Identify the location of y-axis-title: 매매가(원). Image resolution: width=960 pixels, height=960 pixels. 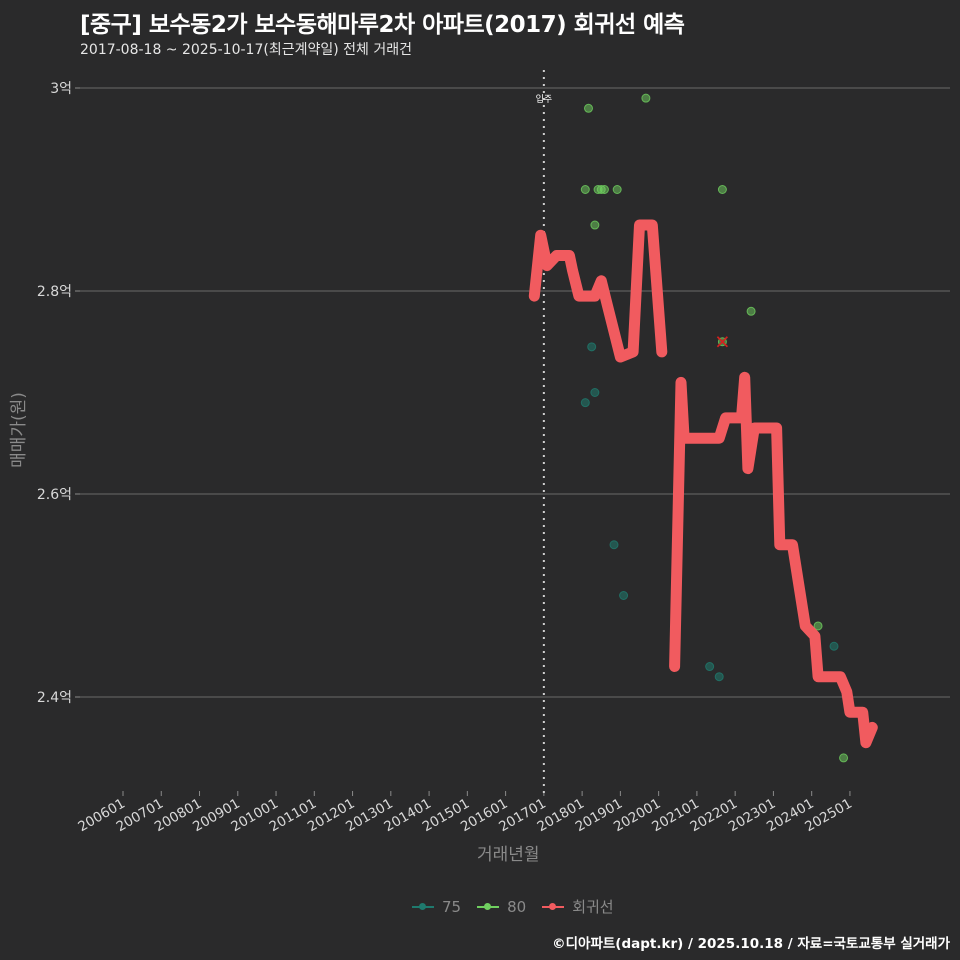
(19, 430).